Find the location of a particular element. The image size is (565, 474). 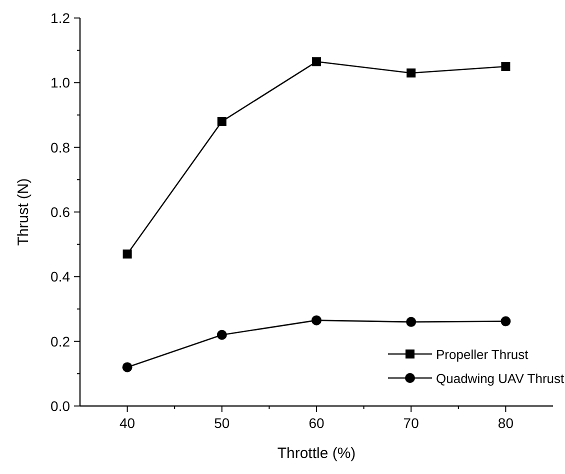

y-tick-label: 0.0 is located at coordinates (60, 406).